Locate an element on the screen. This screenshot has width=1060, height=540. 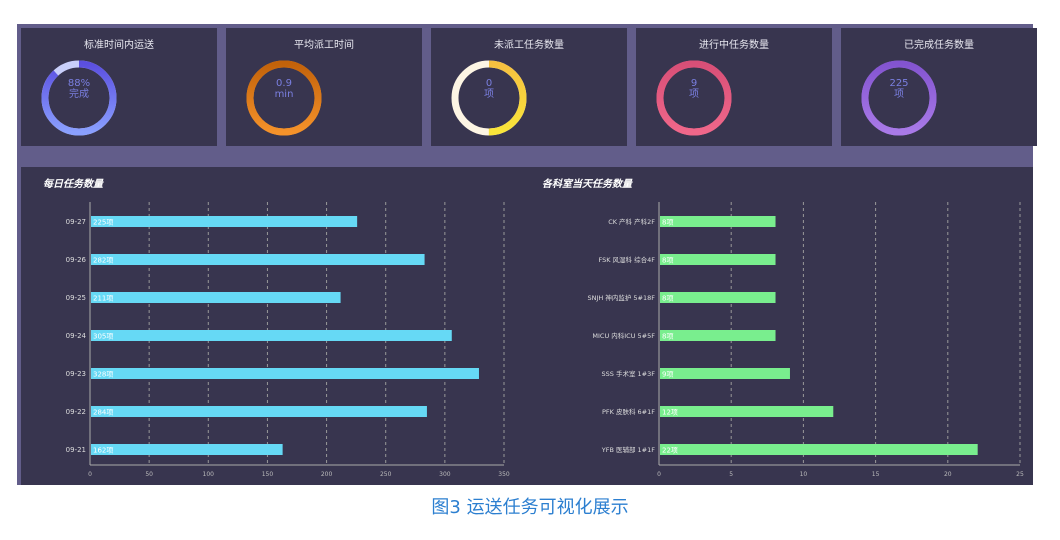
kpi-title: 未派工任务数量 is located at coordinates (529, 45).